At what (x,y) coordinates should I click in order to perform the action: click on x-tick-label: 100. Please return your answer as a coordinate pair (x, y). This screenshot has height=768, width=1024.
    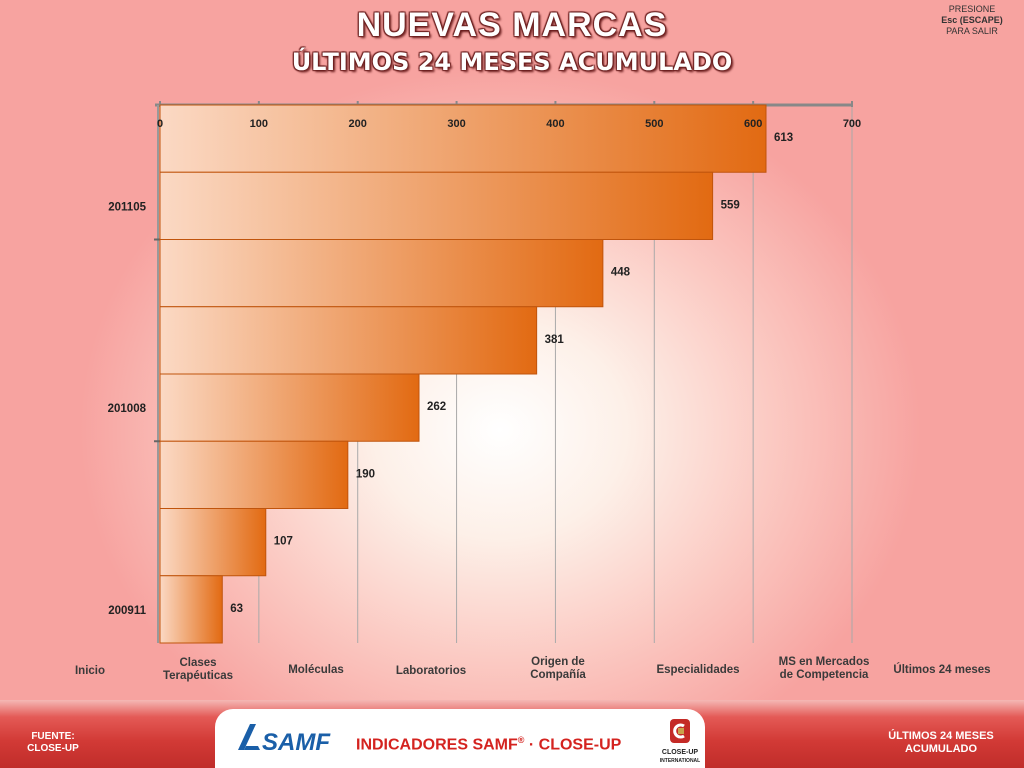
    Looking at the image, I should click on (259, 124).